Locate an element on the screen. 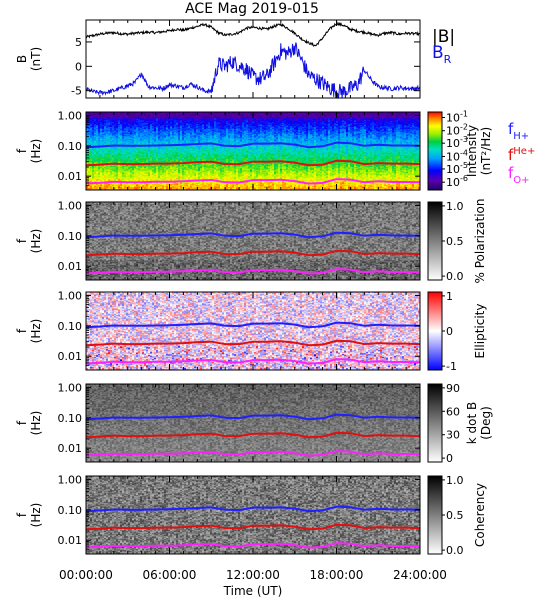 The height and width of the screenshot is (600, 550). y-tick-label: 5 is located at coordinates (78, 42).